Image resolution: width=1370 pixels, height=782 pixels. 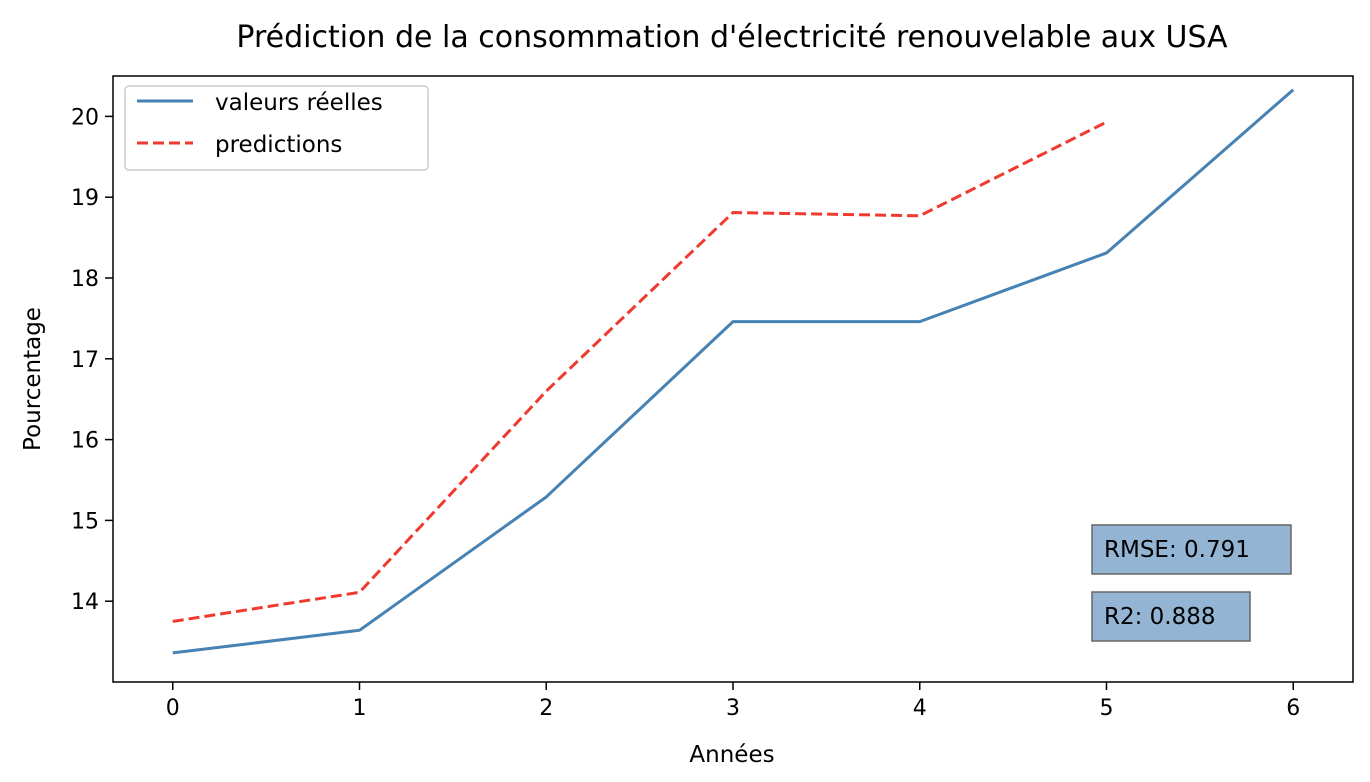 I want to click on legend-label-predictions: predictions, so click(x=278, y=145).